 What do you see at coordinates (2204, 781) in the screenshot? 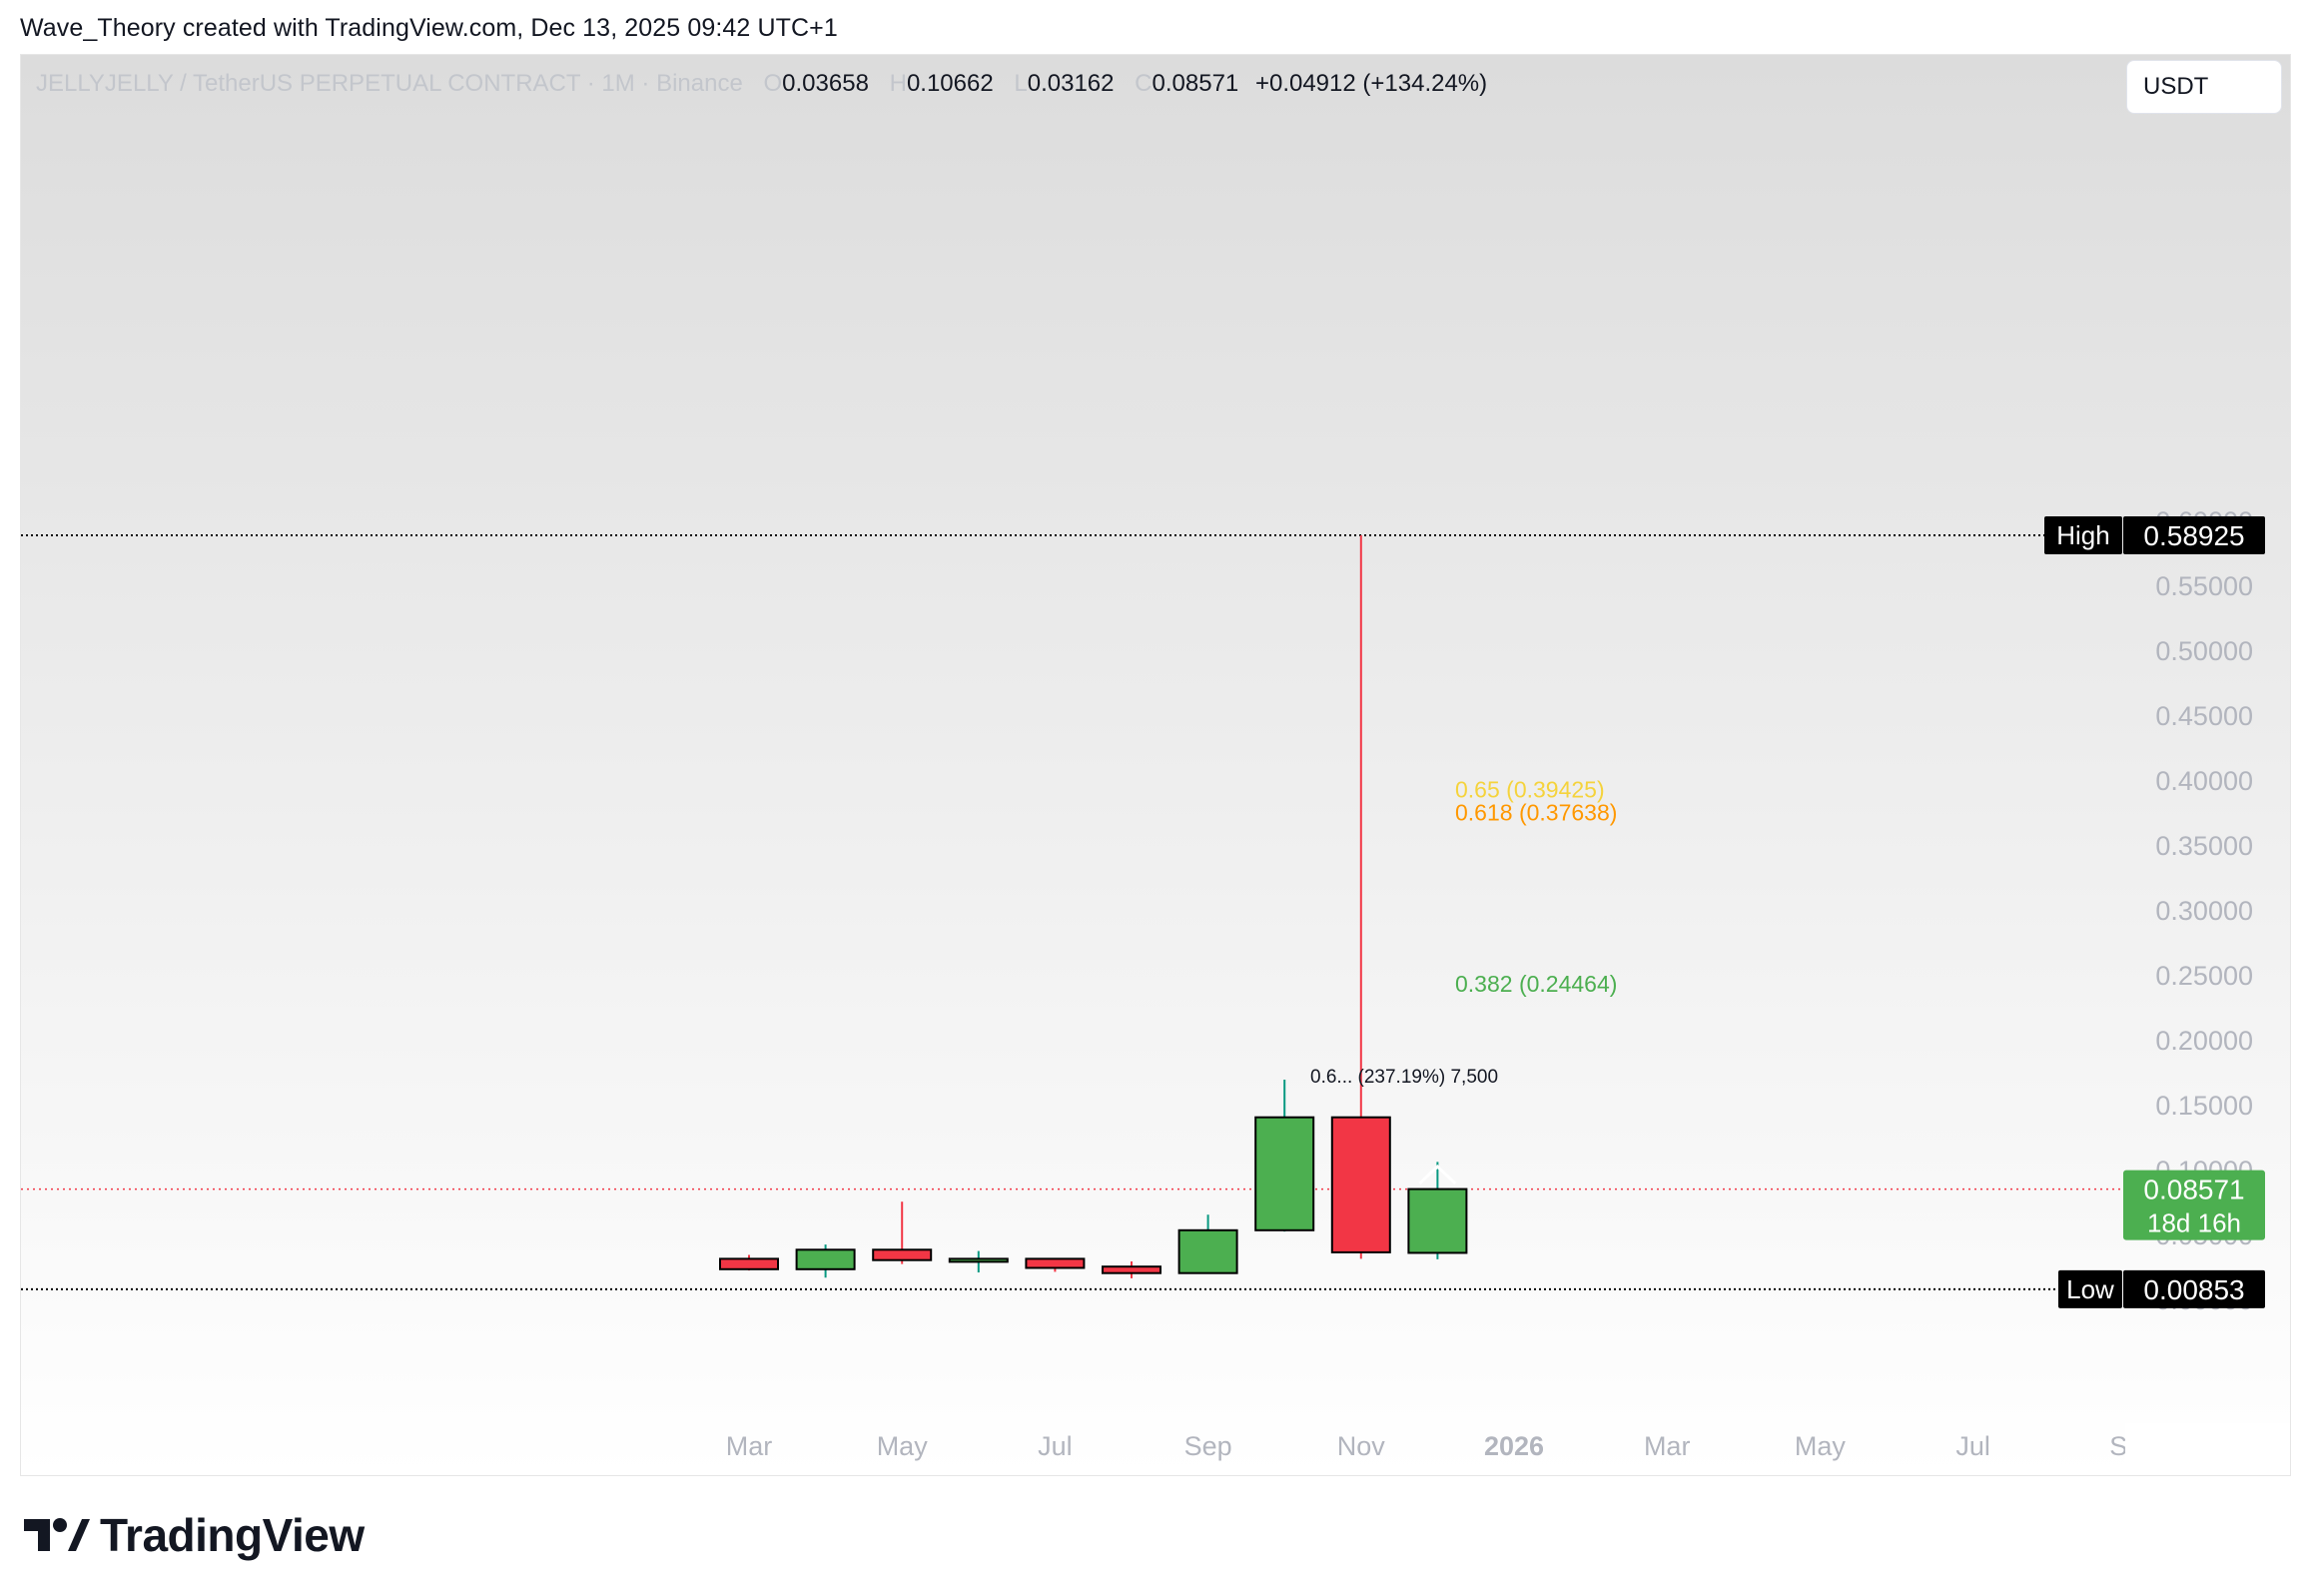
I see `y-tick-label: 0.40000` at bounding box center [2204, 781].